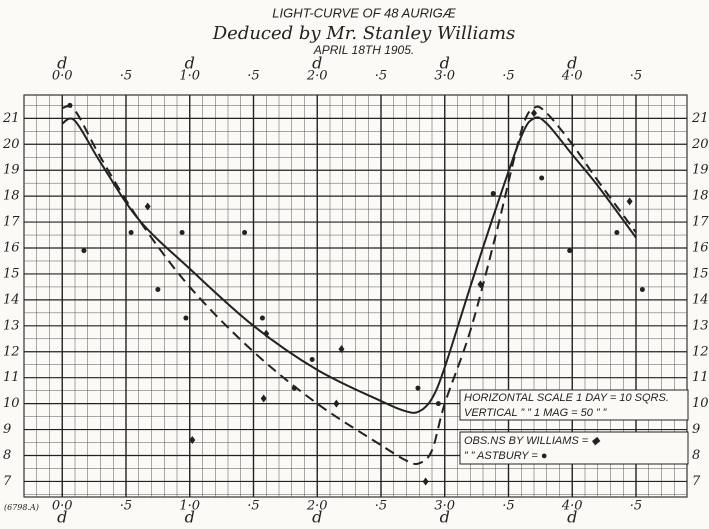 The image size is (709, 529). Describe the element at coordinates (532, 441) in the screenshot. I see `annotation: OBS.NS BY WILLIAMS = ◆` at that location.